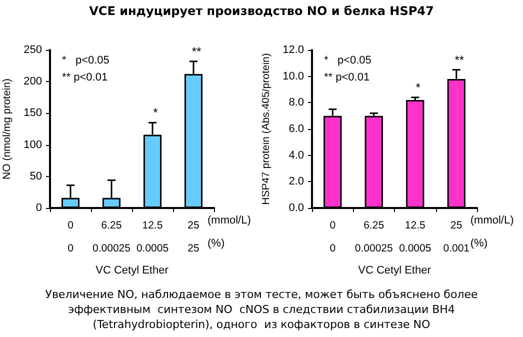 This screenshot has height=337, width=523. What do you see at coordinates (36, 176) in the screenshot?
I see `y-tick-label: 50` at bounding box center [36, 176].